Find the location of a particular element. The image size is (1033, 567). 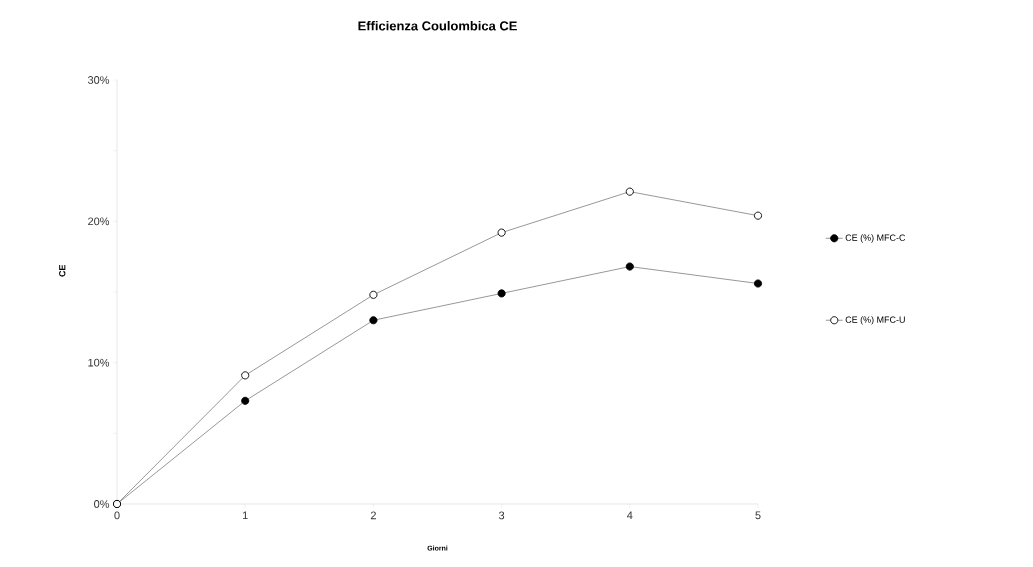

x-tick-label: 3 is located at coordinates (501, 515).